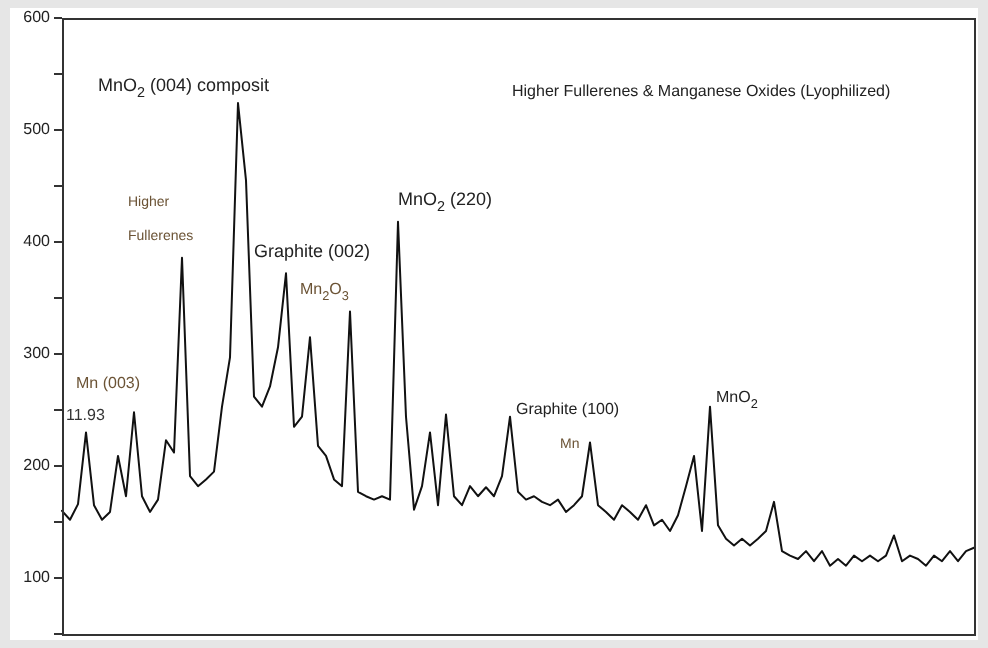 The image size is (988, 648). What do you see at coordinates (37, 17) in the screenshot?
I see `y-tick-label: 600` at bounding box center [37, 17].